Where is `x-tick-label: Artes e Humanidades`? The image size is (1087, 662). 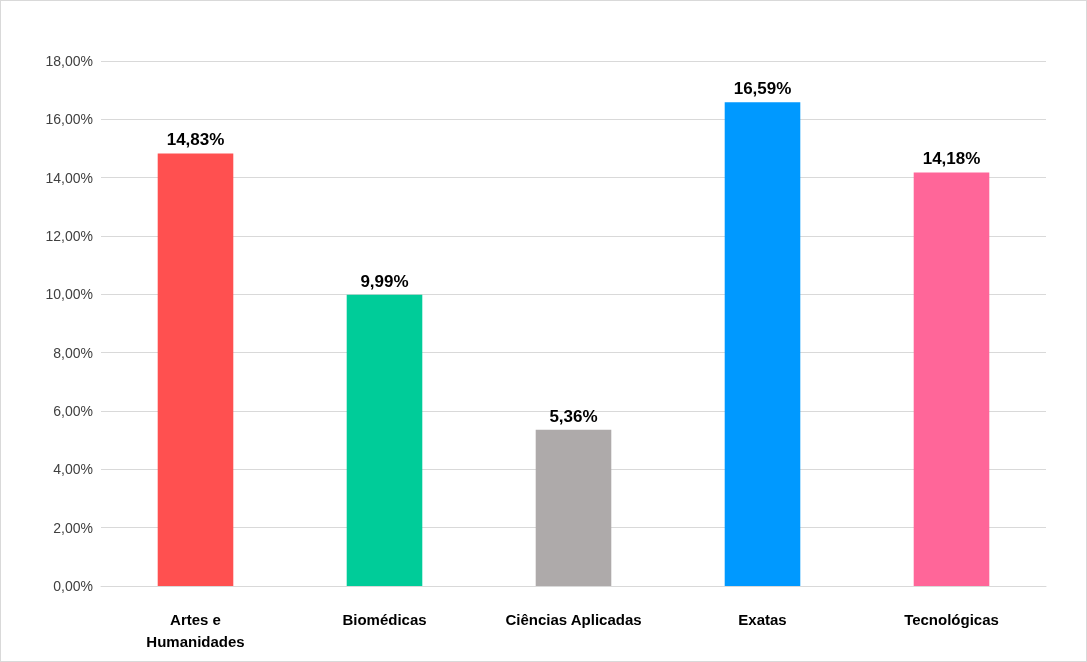 x-tick-label: Artes e Humanidades is located at coordinates (195, 630).